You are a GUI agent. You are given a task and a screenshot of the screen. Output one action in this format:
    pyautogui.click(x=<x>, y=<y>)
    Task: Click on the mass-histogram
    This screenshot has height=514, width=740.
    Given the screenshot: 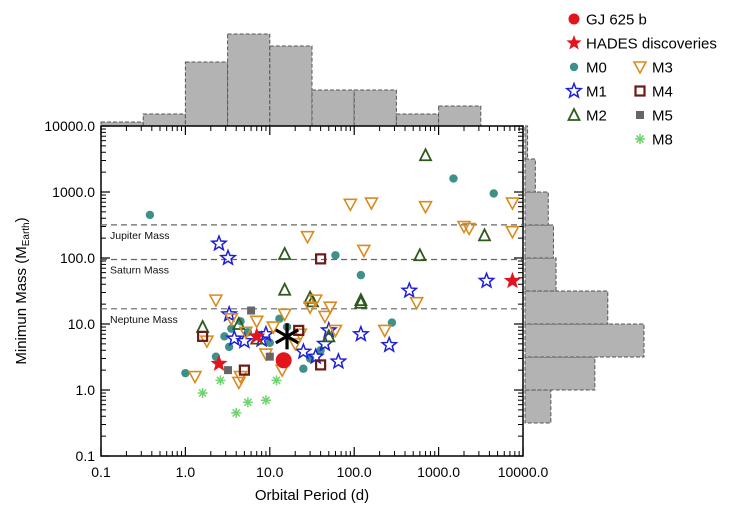 What is the action you would take?
    pyautogui.click(x=584, y=274)
    